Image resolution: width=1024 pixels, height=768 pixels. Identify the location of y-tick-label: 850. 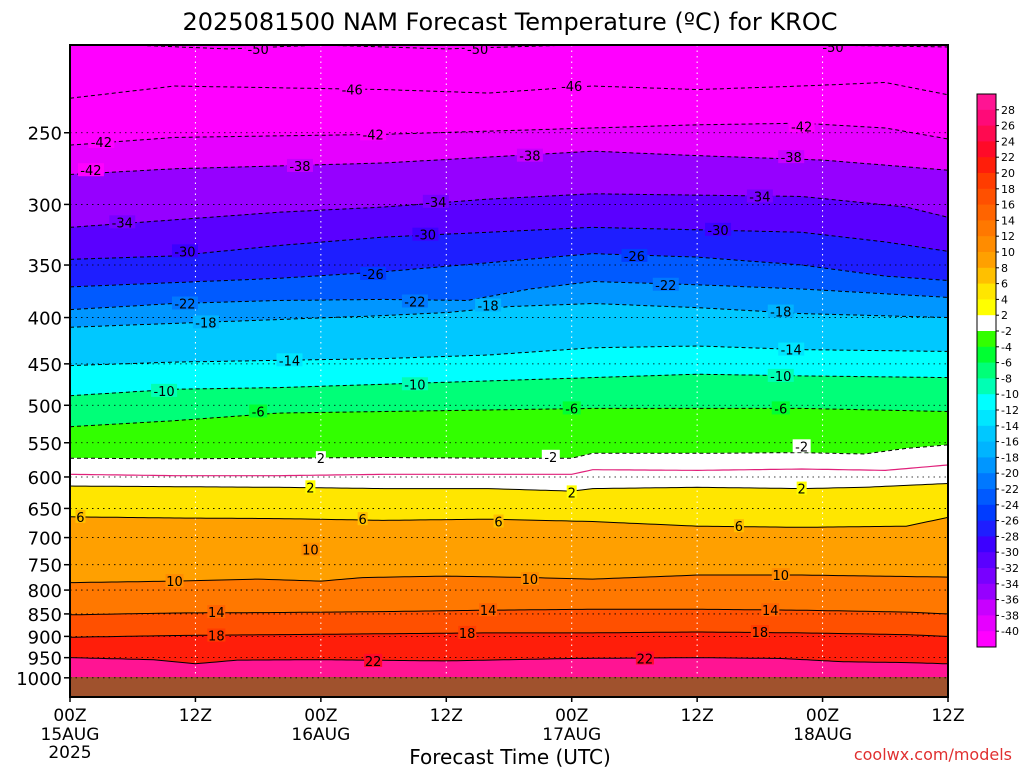
(45, 615).